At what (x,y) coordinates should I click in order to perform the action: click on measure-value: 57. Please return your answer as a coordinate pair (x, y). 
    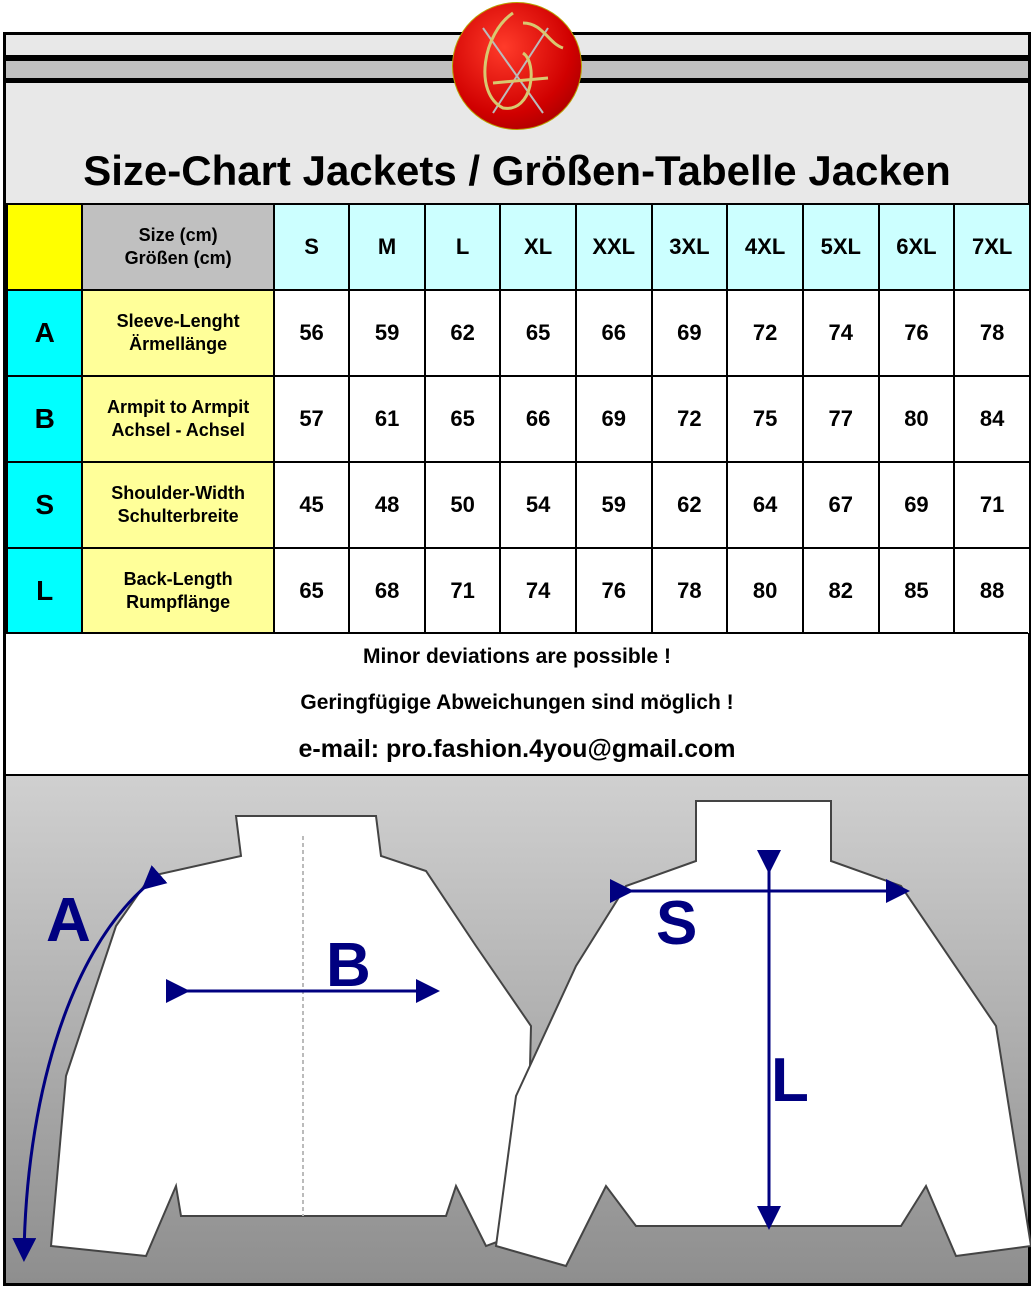
    Looking at the image, I should click on (311, 419).